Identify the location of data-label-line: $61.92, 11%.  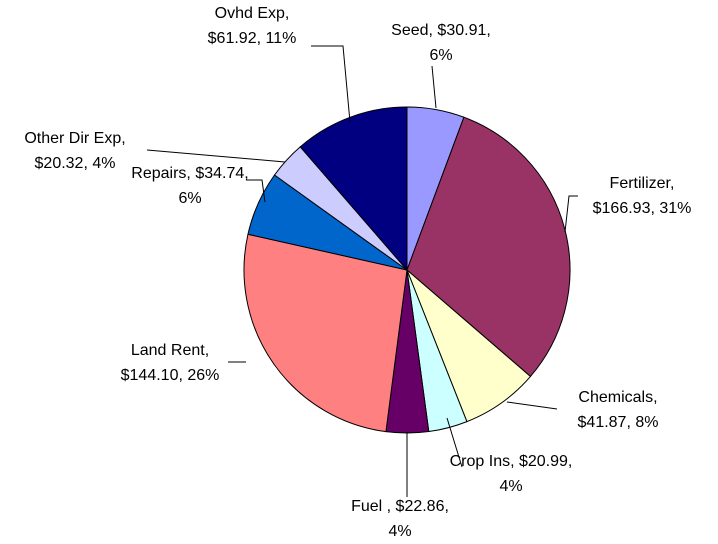
(252, 38).